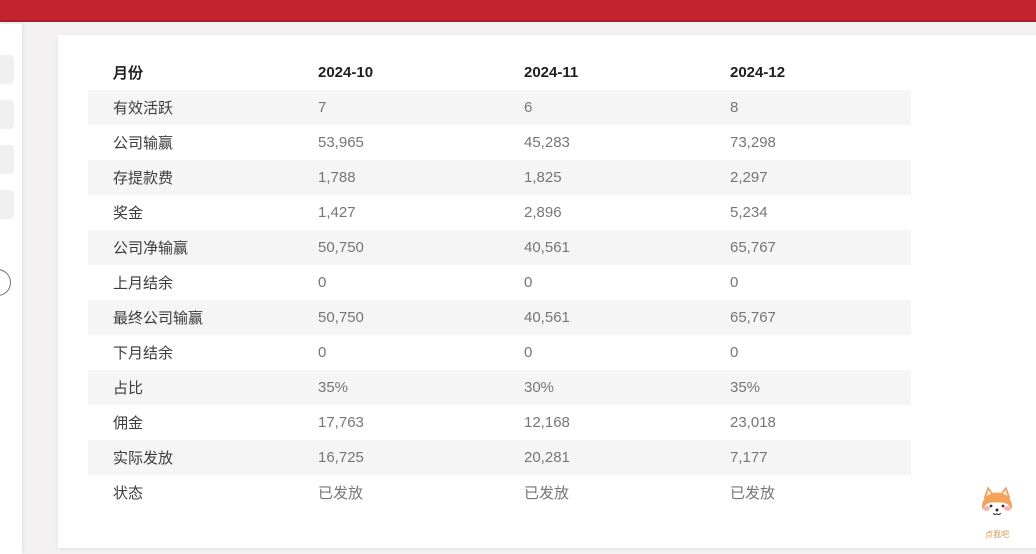 This screenshot has height=554, width=1036. I want to click on table-row: 公司输赢 53,965 45,283 73,298, so click(499, 142).